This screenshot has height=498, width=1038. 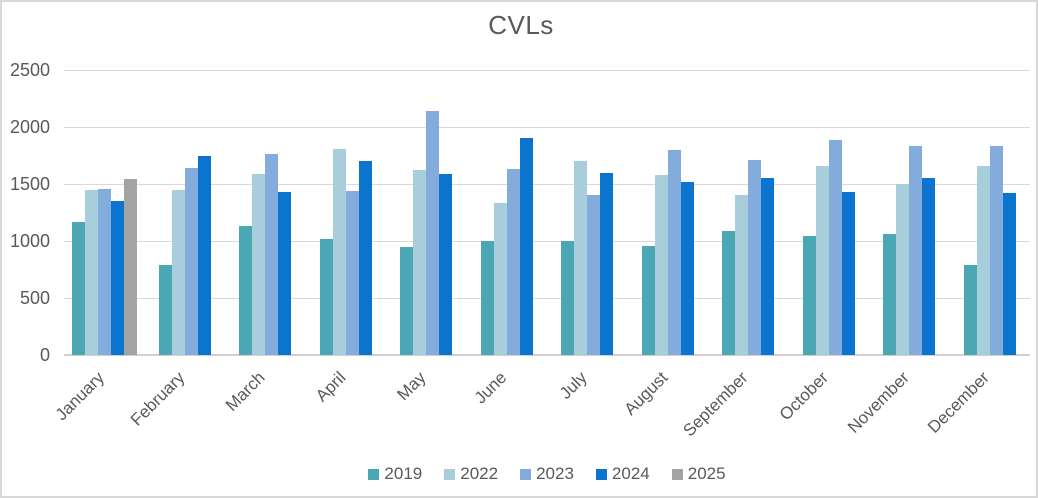 I want to click on x-axis-tick-label-october: October, so click(x=804, y=396).